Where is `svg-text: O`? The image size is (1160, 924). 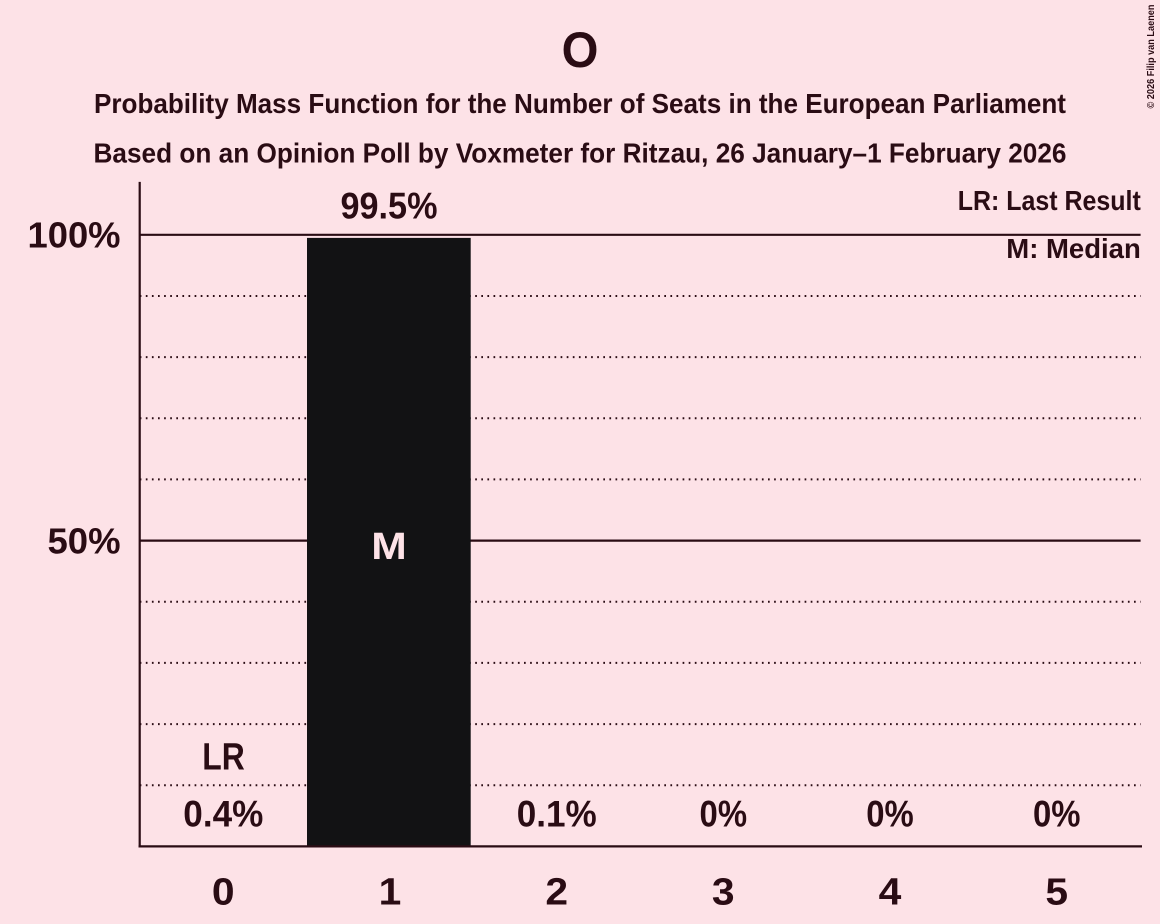 svg-text: O is located at coordinates (580, 50).